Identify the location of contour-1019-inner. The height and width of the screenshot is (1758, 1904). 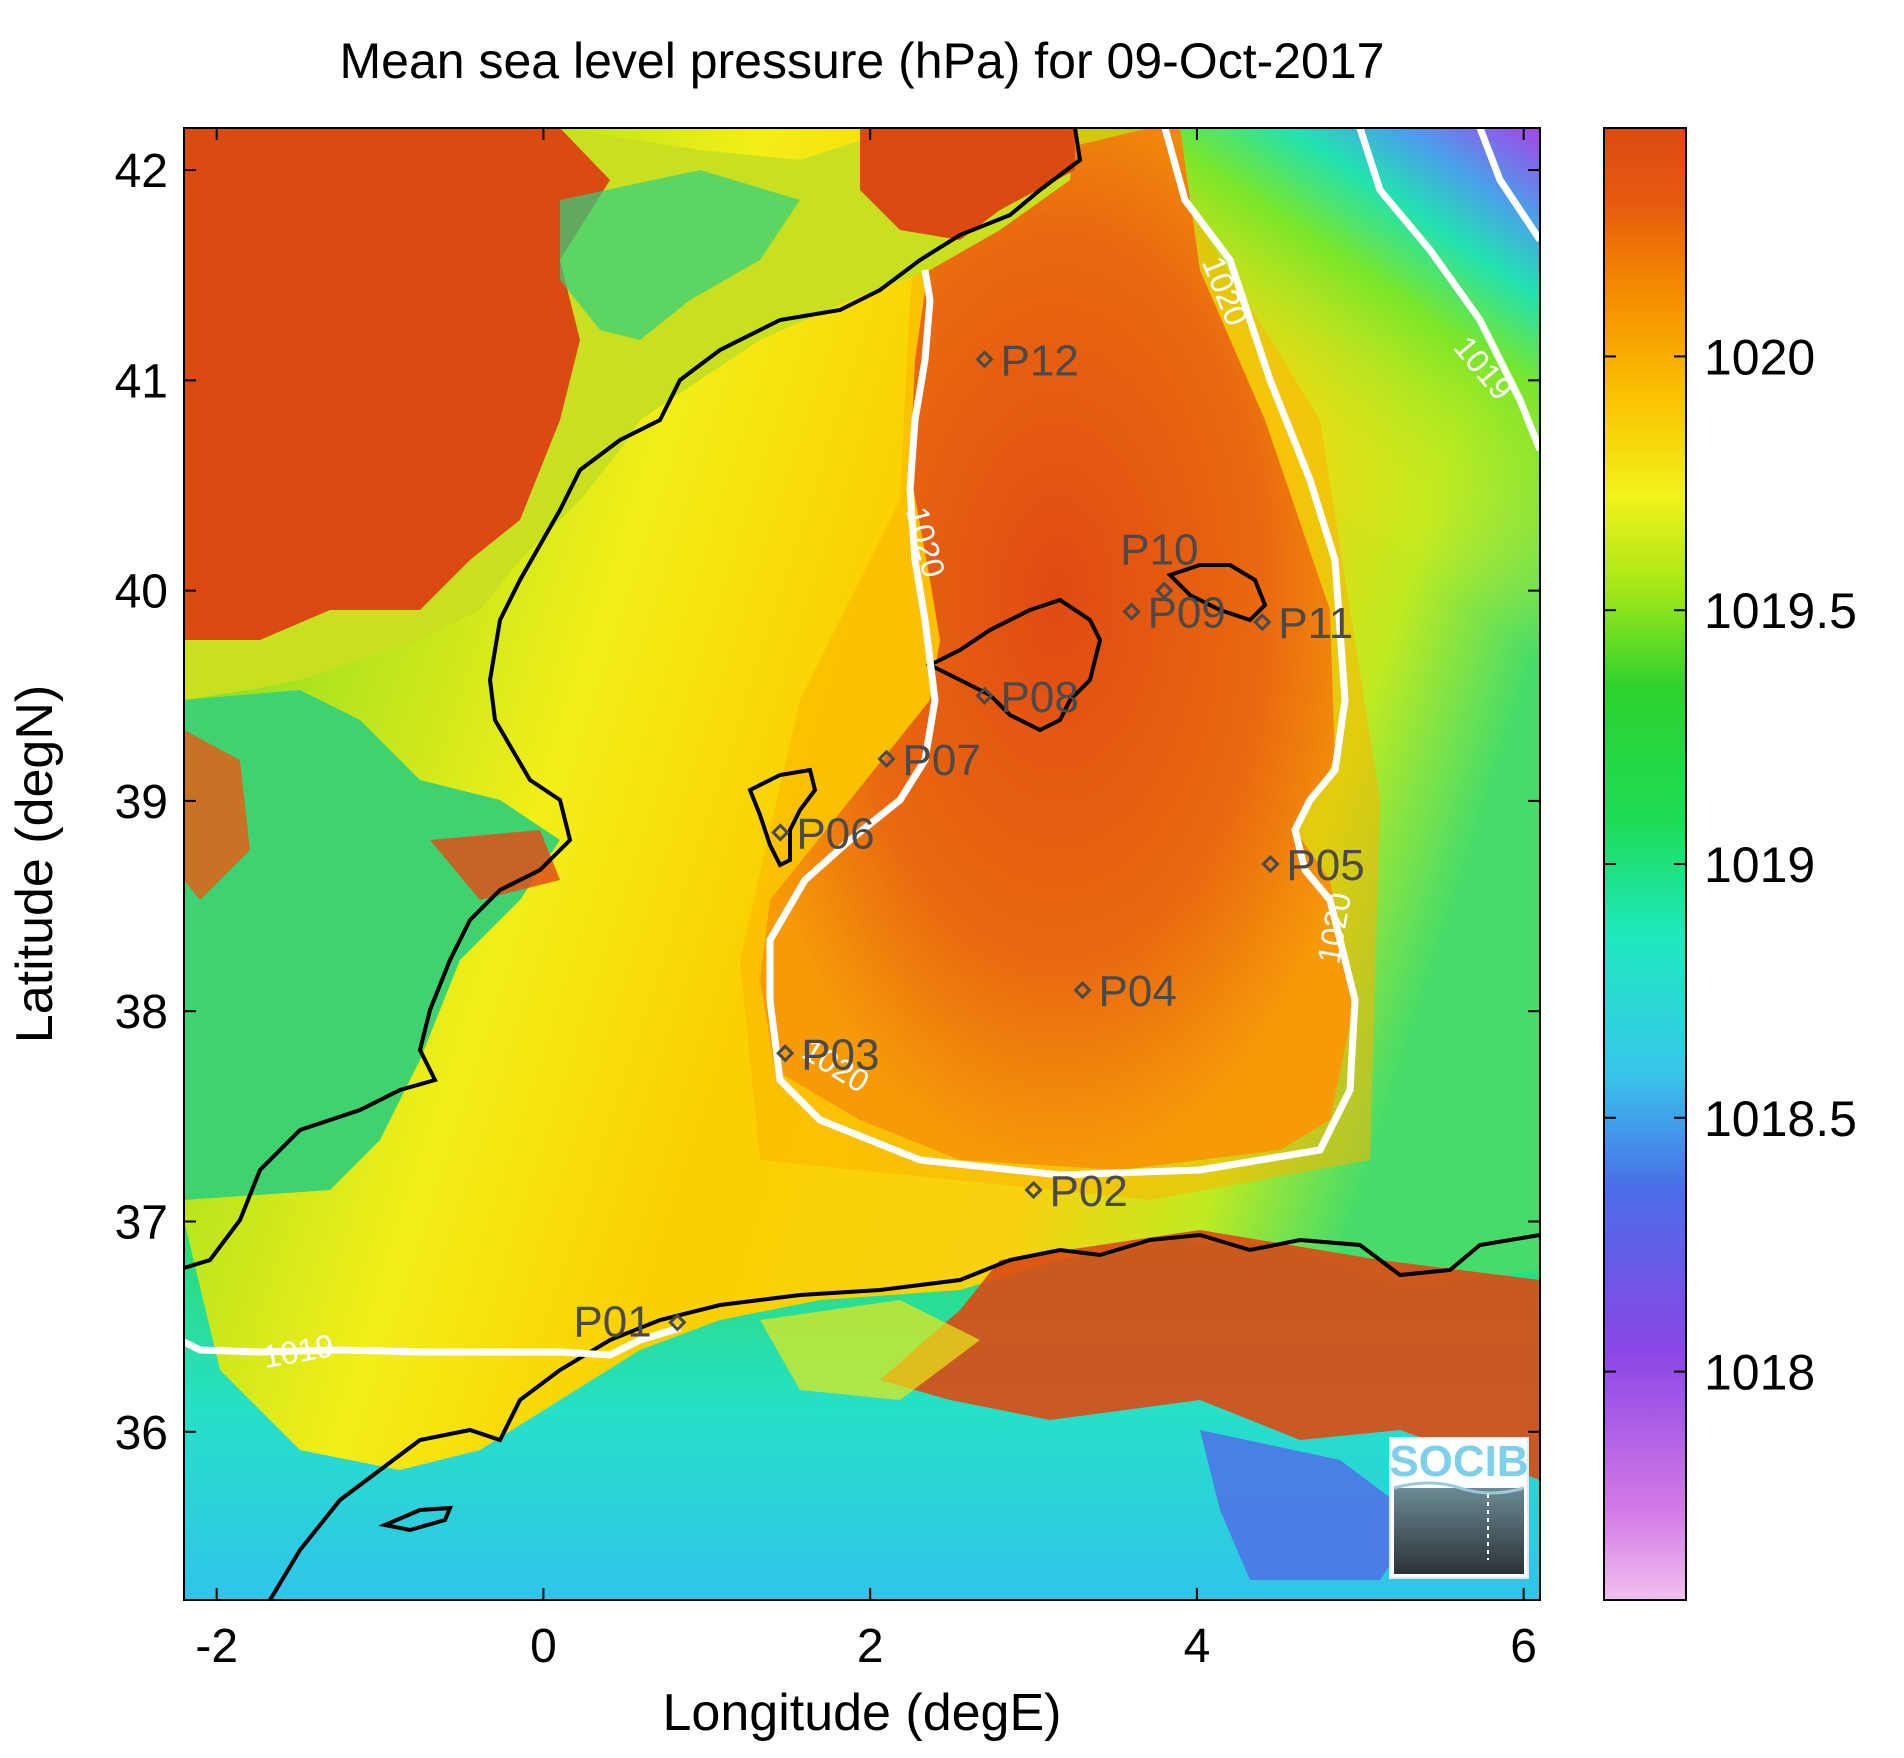
(1508, 185).